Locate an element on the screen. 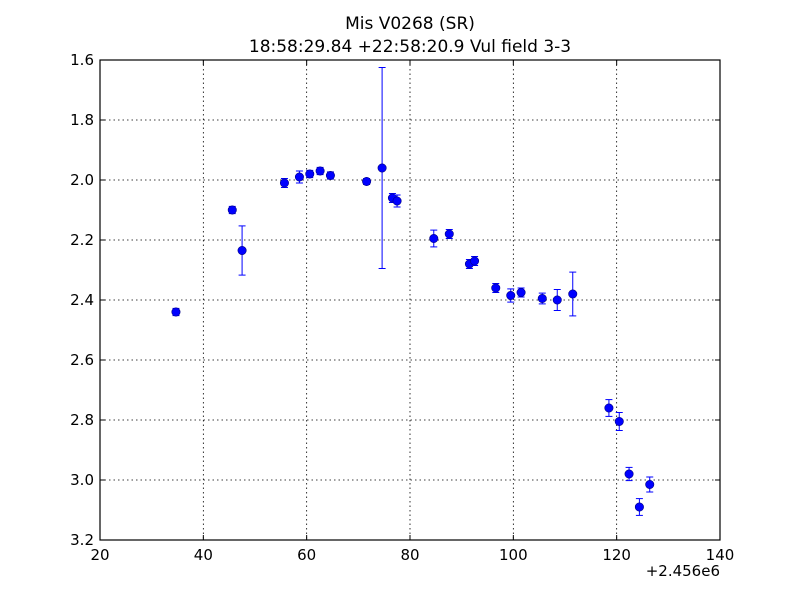 The height and width of the screenshot is (600, 800). y-tick-label: 3.2 is located at coordinates (82, 540).